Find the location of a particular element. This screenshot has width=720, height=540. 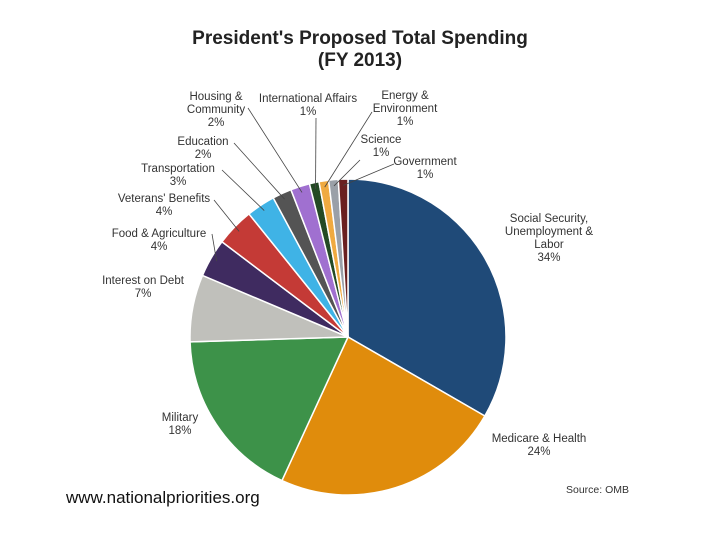

label-interest: Interest on Debt 7% is located at coordinates (143, 287).